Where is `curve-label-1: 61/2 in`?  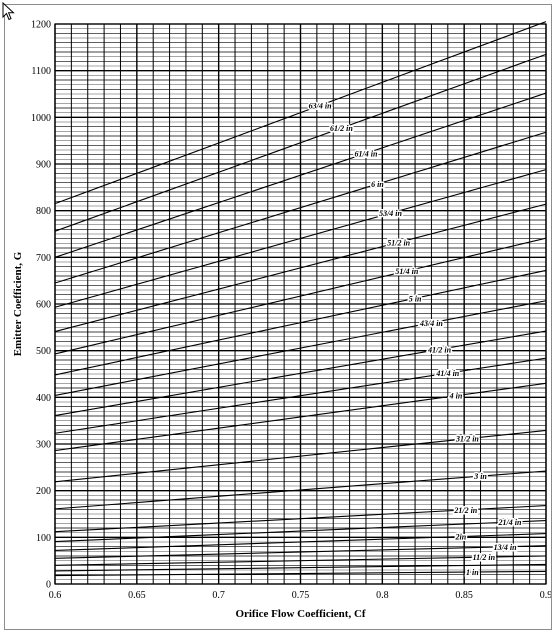 curve-label-1: 61/2 in is located at coordinates (341, 128).